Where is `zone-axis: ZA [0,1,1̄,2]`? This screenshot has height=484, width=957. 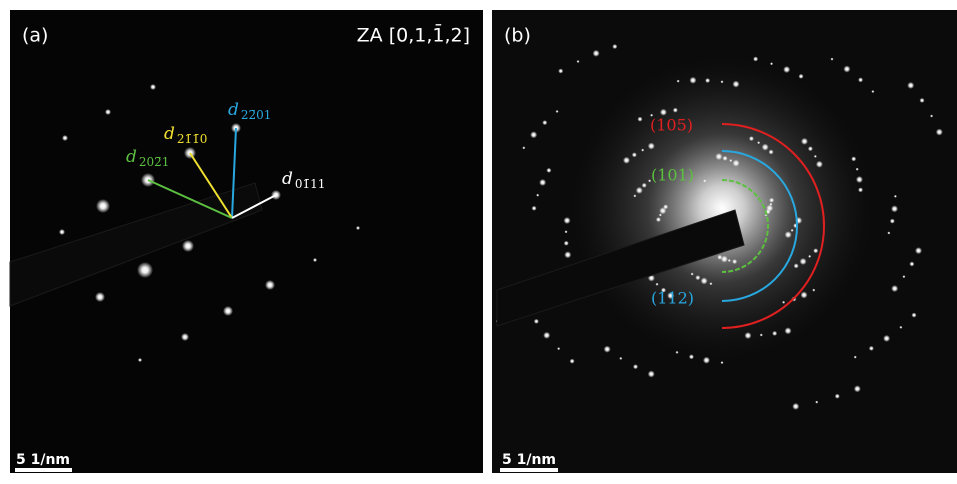
zone-axis: ZA [0,1,1̄,2] is located at coordinates (413, 34).